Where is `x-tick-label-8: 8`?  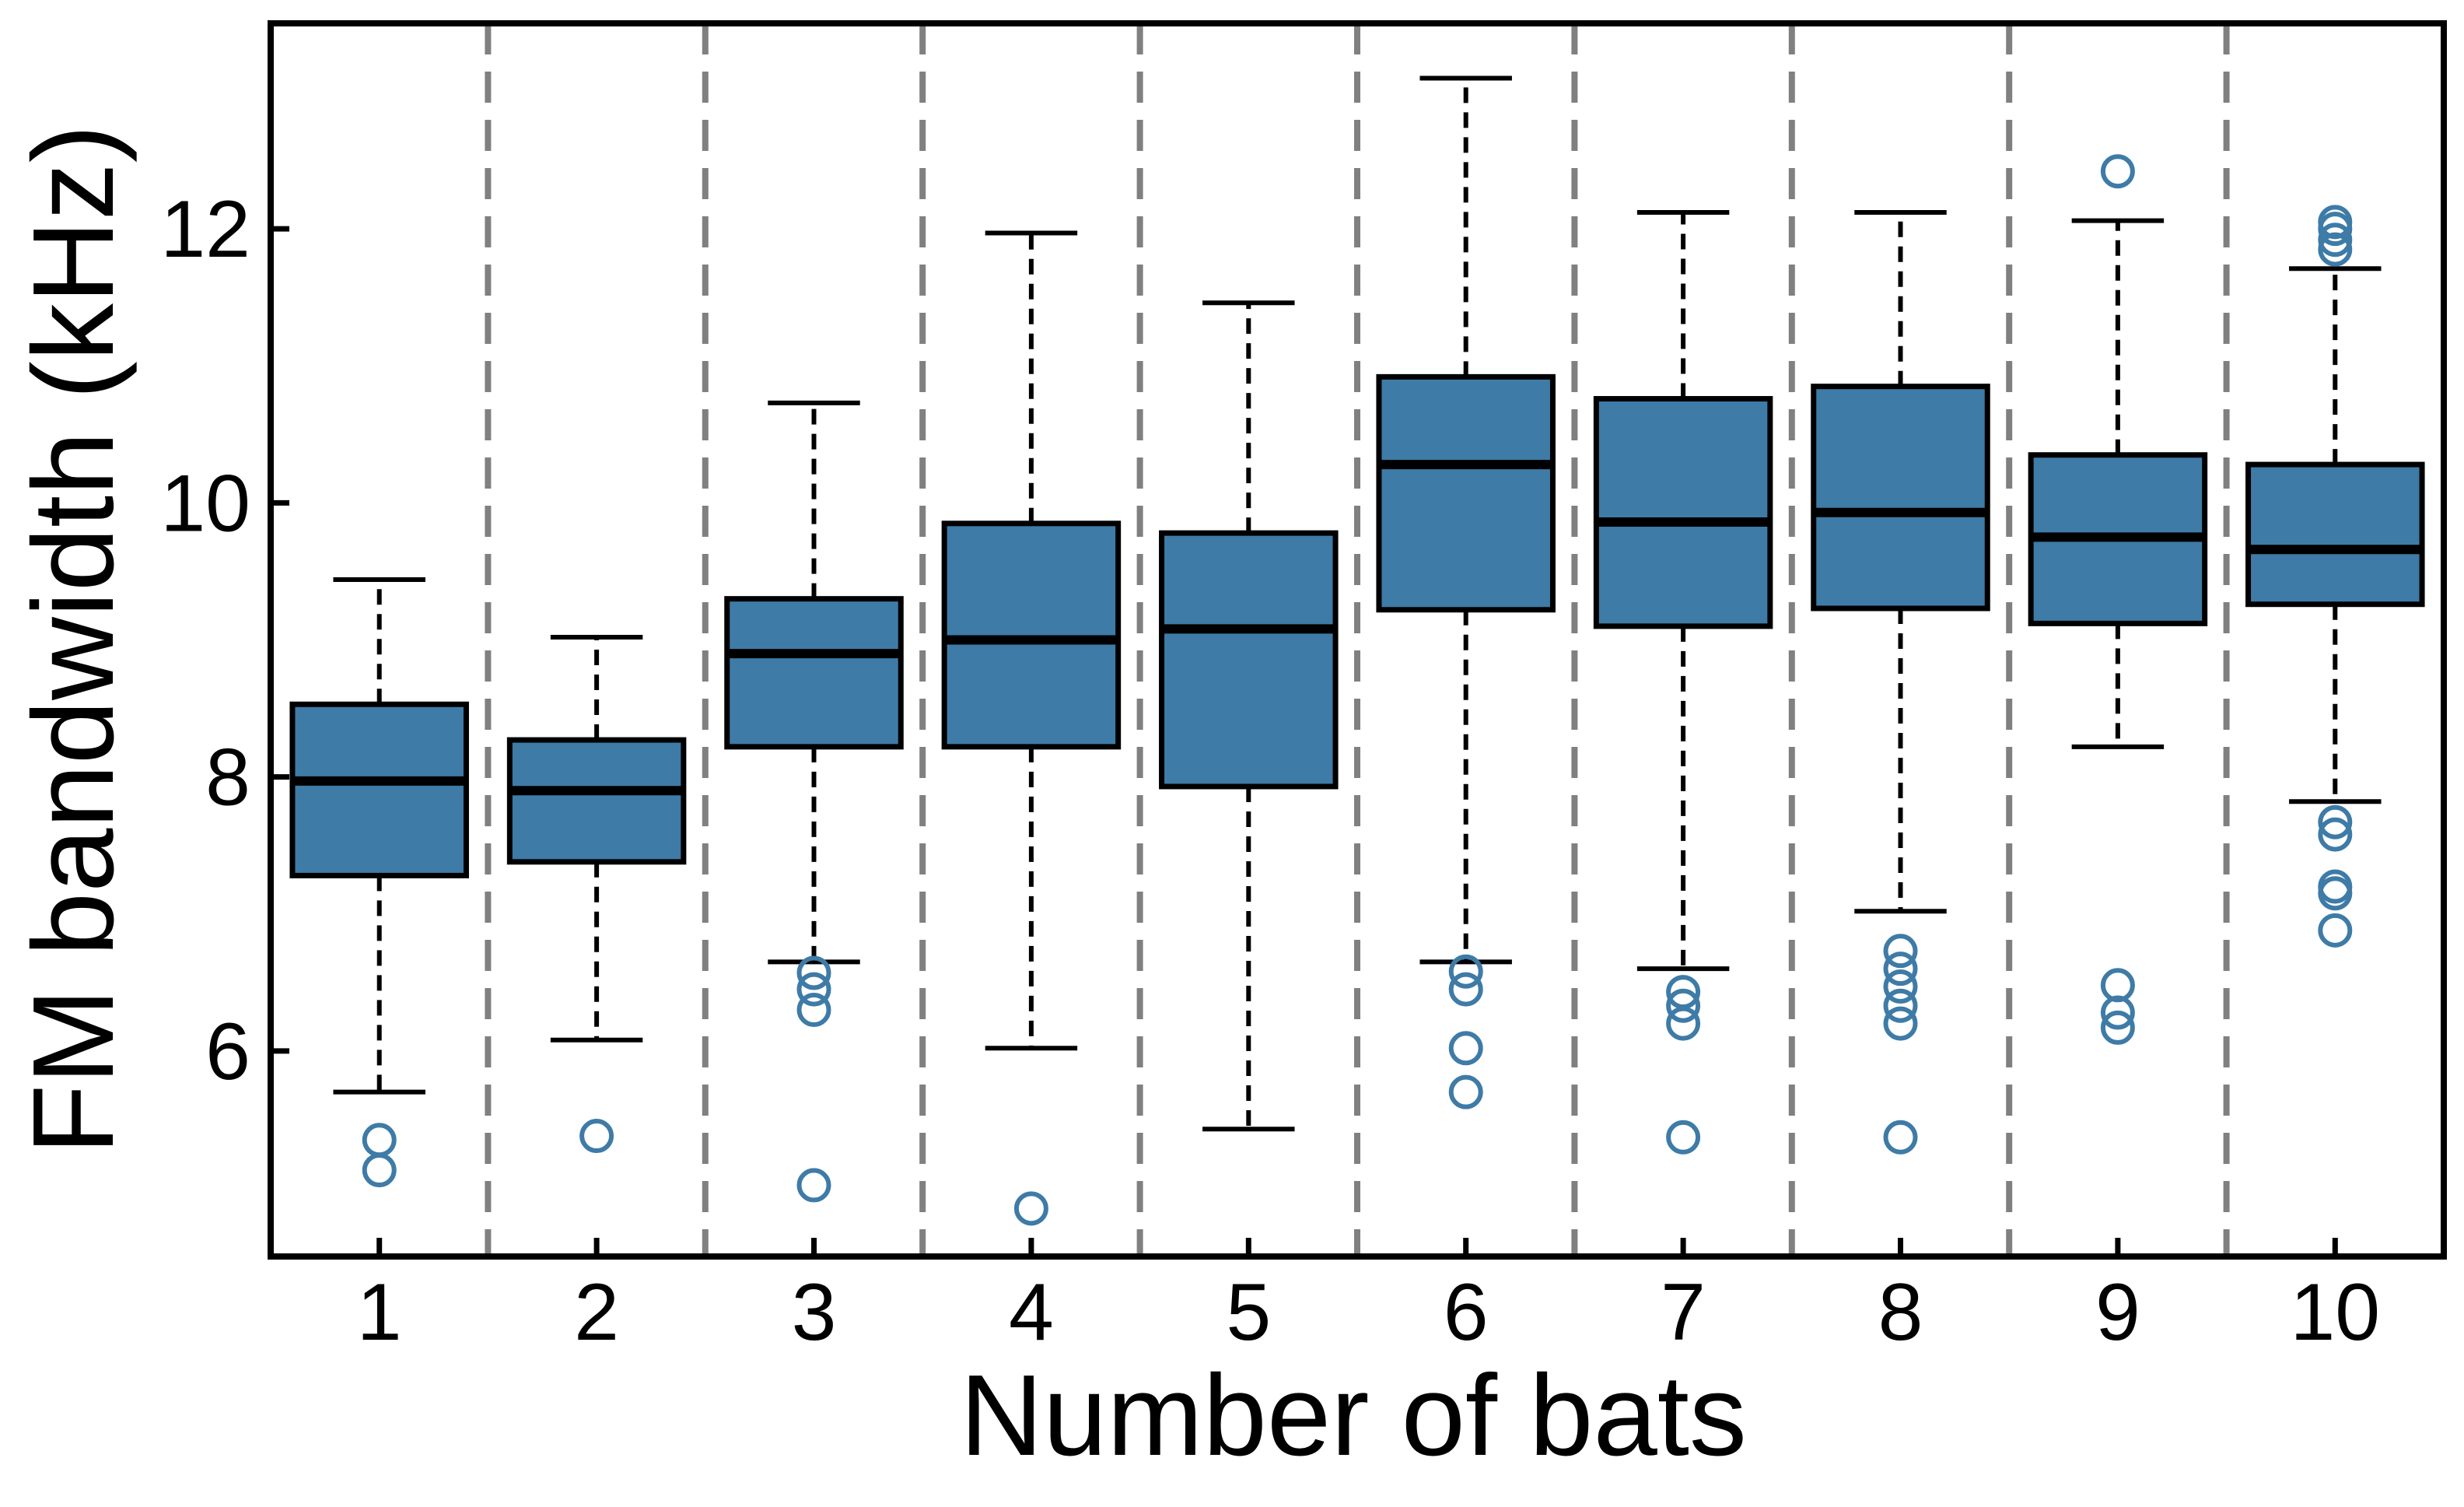 x-tick-label-8: 8 is located at coordinates (1900, 1312).